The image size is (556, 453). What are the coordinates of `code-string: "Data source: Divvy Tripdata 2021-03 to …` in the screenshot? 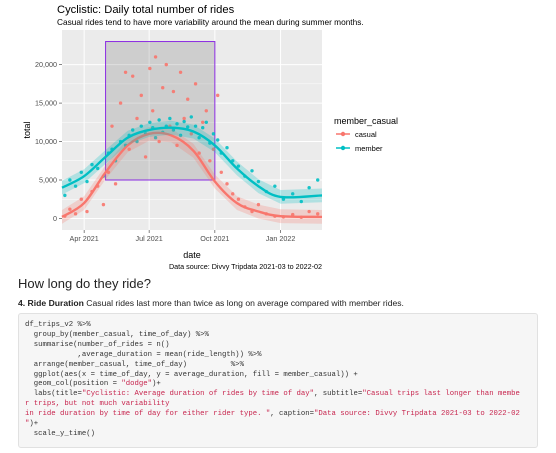 It's located at (417, 414).